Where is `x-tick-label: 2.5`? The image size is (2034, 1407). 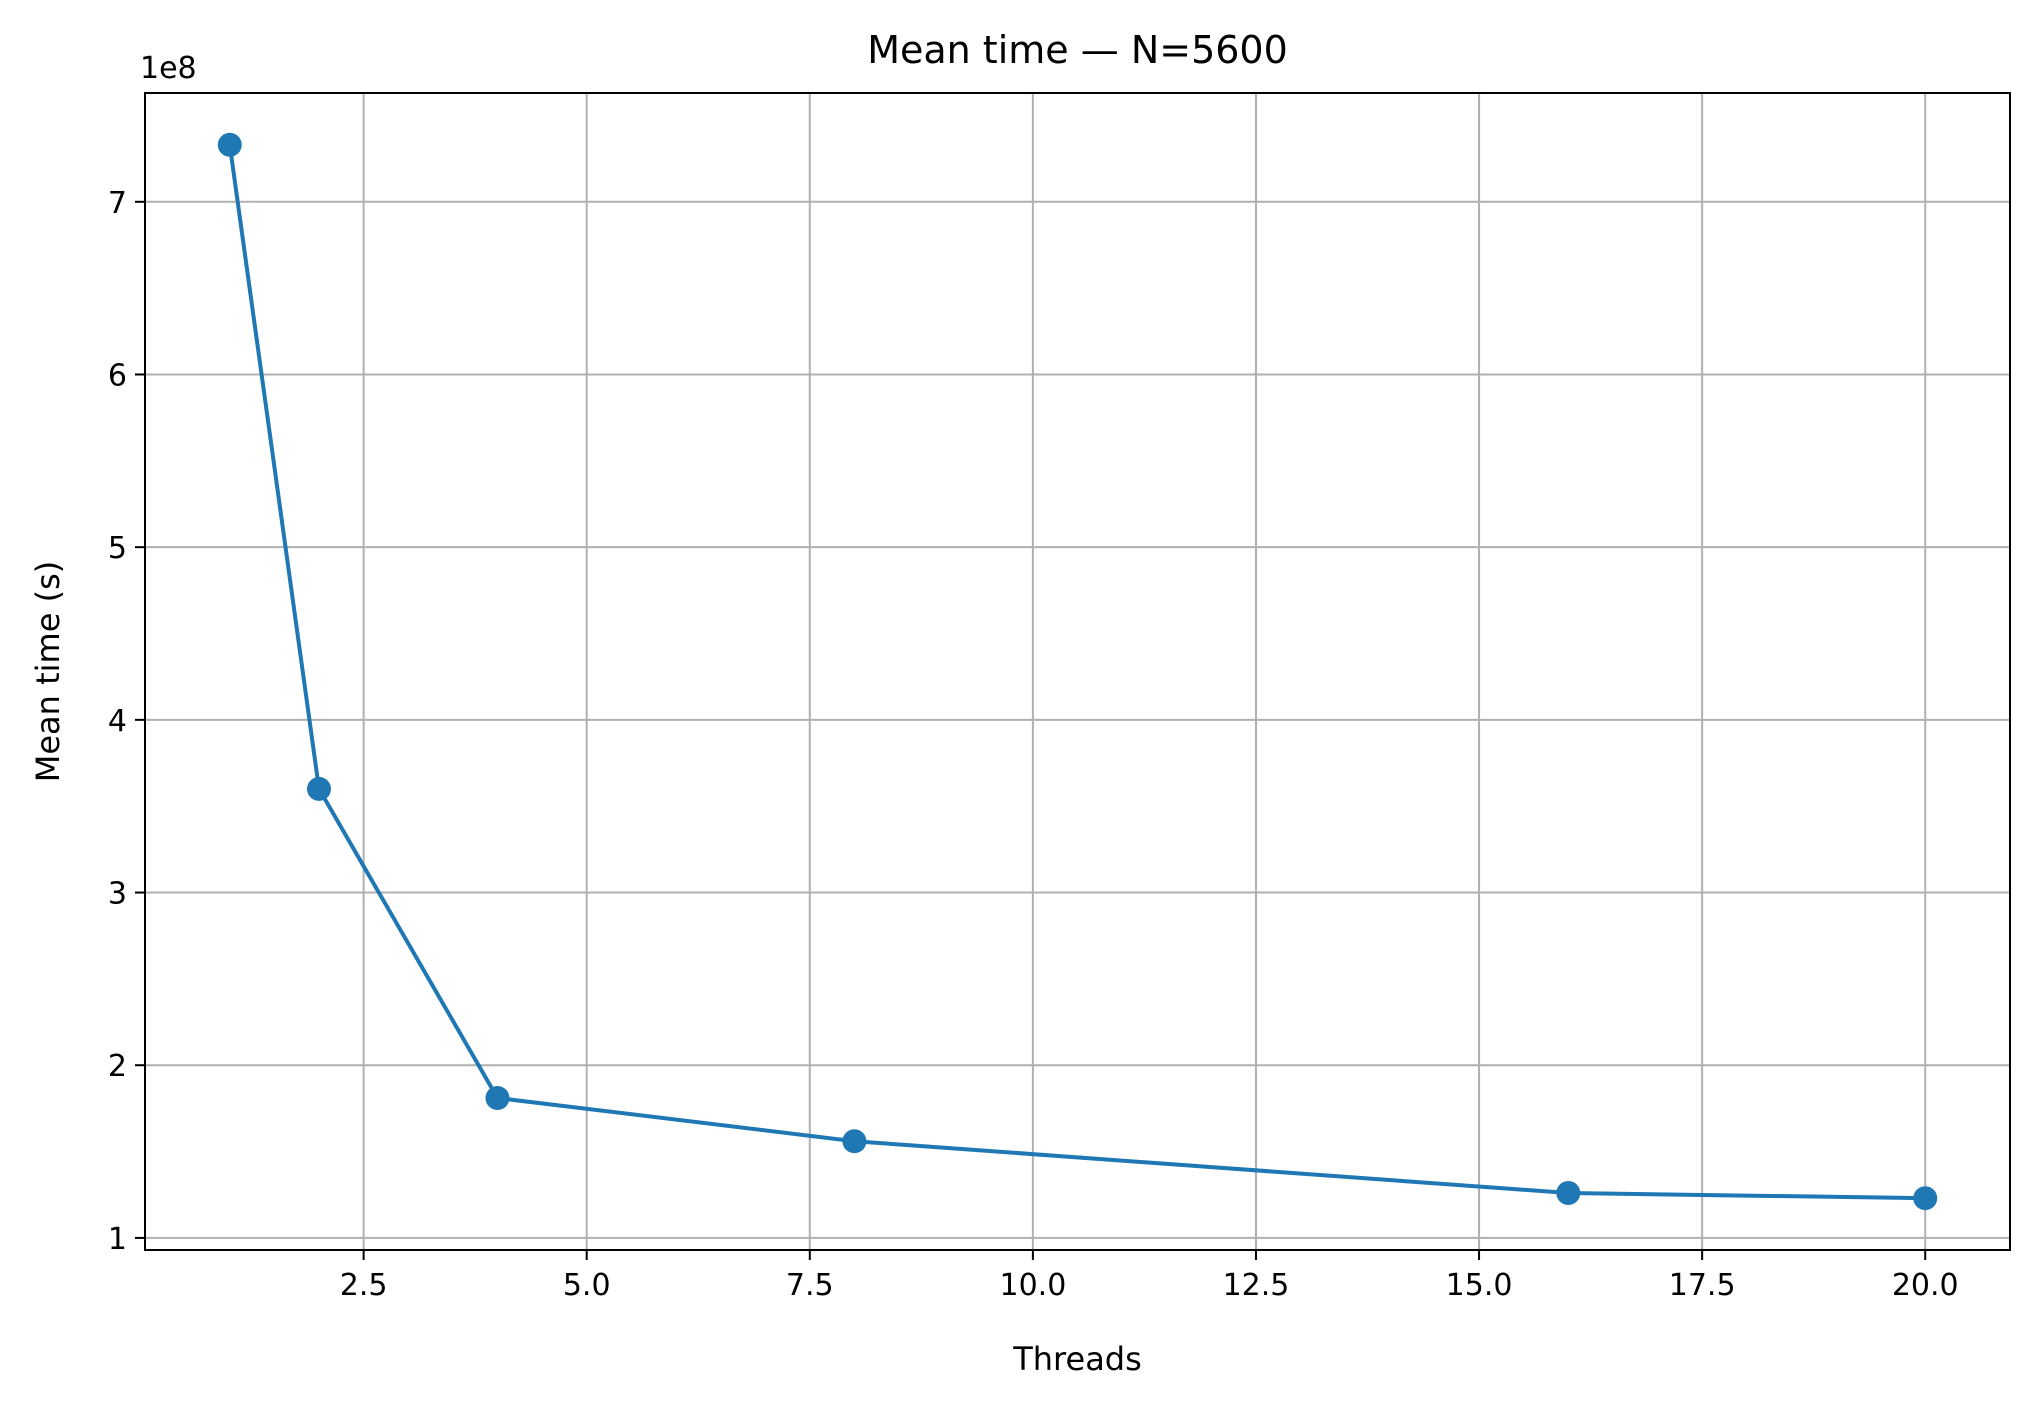 x-tick-label: 2.5 is located at coordinates (364, 1285).